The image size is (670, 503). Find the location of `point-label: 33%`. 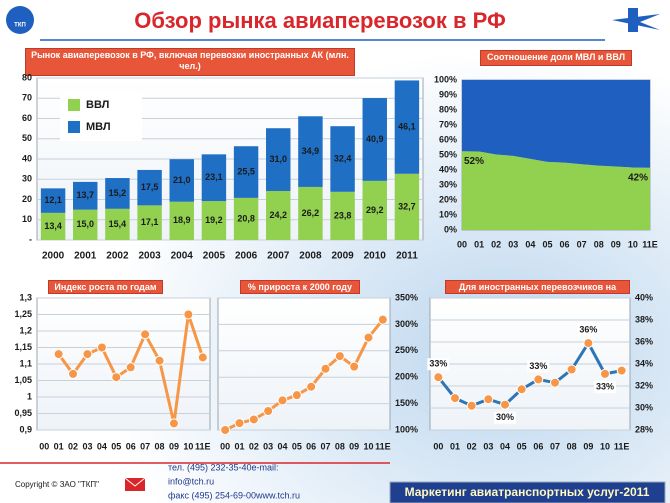

point-label: 33% is located at coordinates (538, 366).